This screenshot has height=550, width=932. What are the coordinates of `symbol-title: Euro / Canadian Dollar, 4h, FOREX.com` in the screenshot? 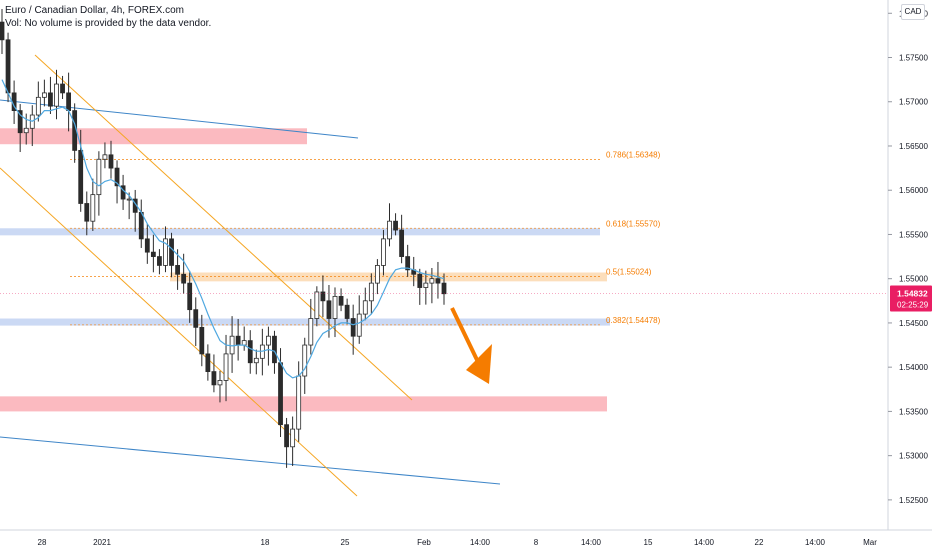 It's located at (94, 10).